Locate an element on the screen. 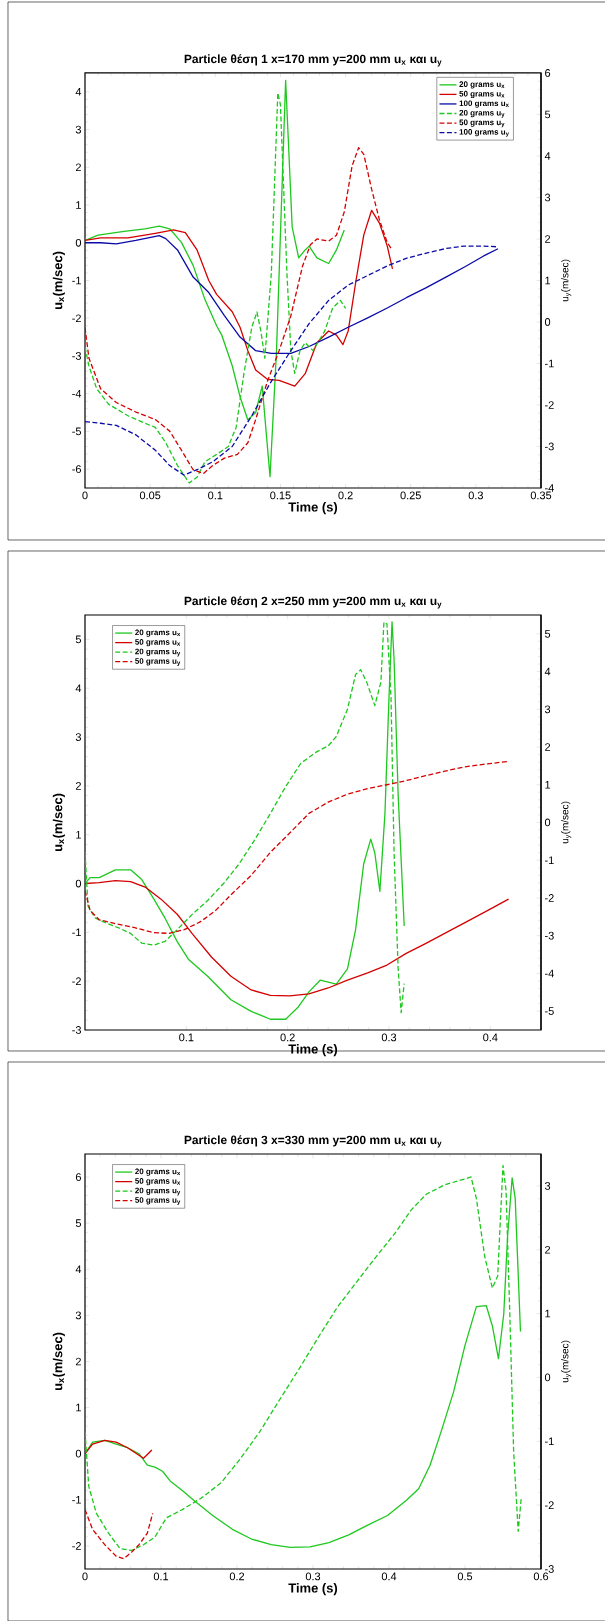 This screenshot has height=1621, width=605. x-tick-label: 0.35 is located at coordinates (541, 495).